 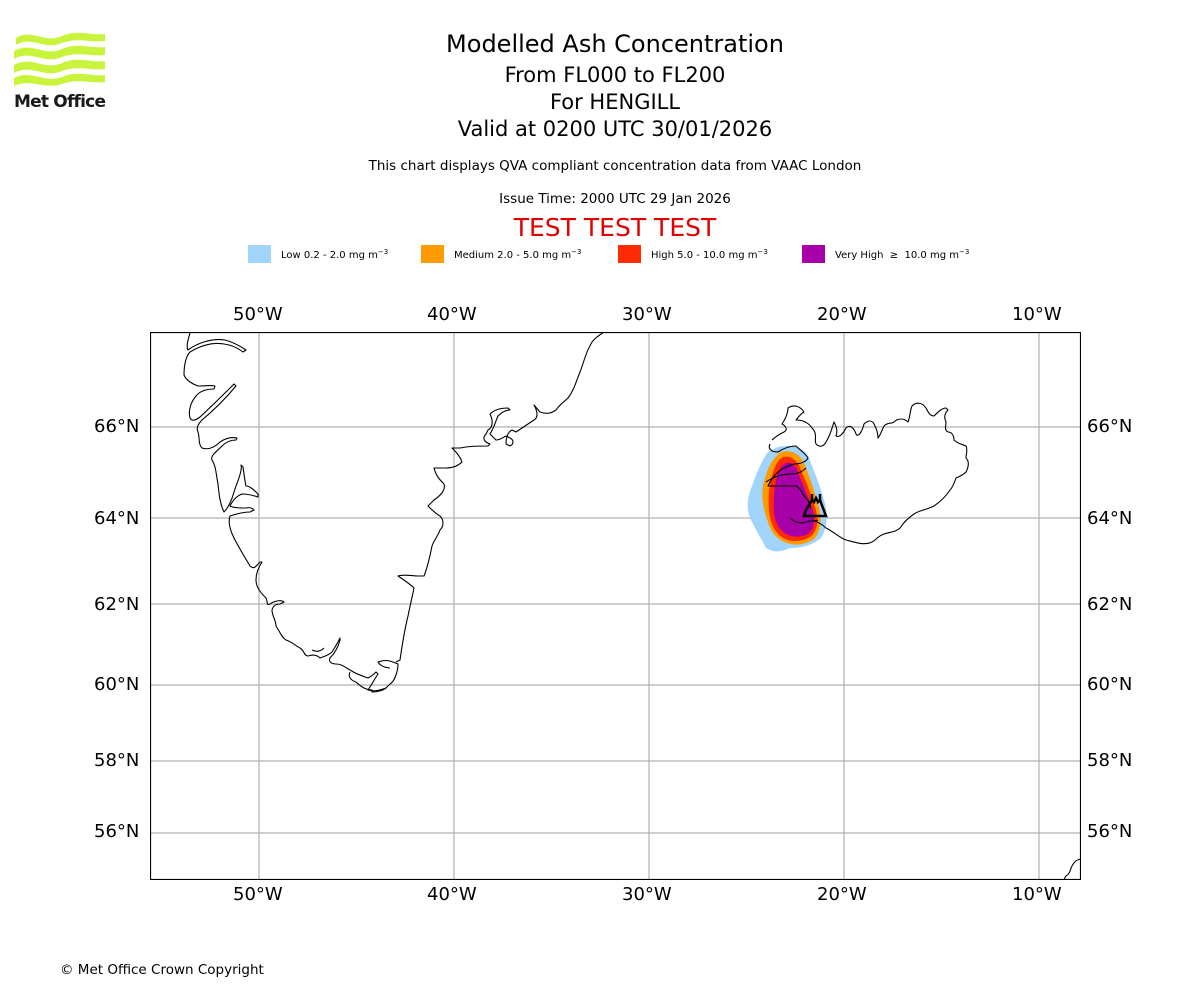 I want to click on lat-tick-left: 66°N, so click(x=117, y=426).